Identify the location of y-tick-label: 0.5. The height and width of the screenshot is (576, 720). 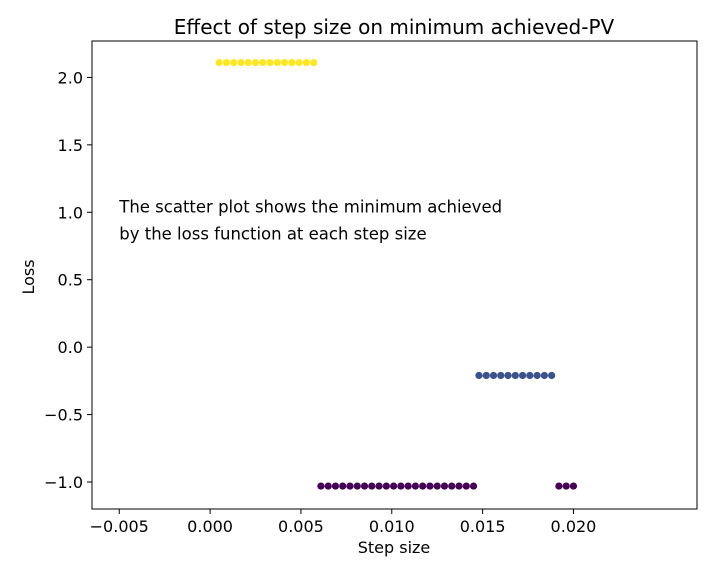
(70, 280).